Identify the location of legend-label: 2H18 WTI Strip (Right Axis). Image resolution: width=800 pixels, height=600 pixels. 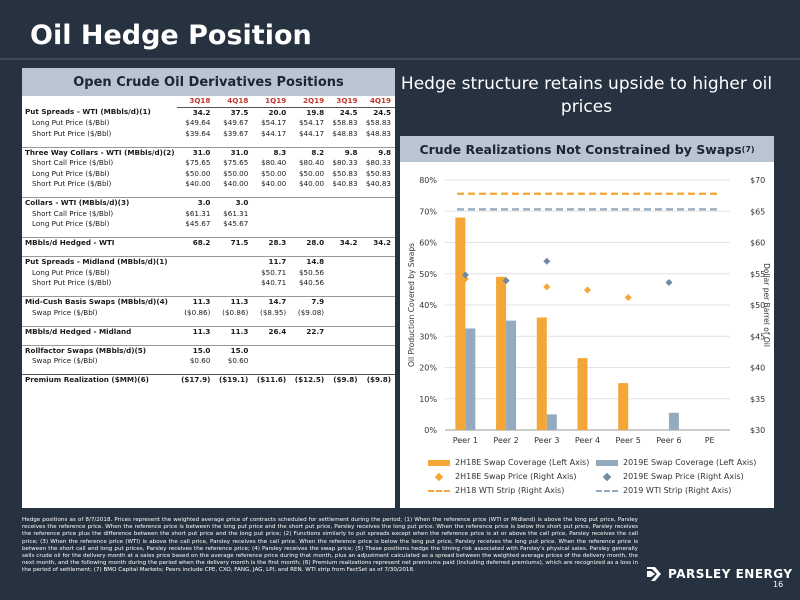
(510, 490).